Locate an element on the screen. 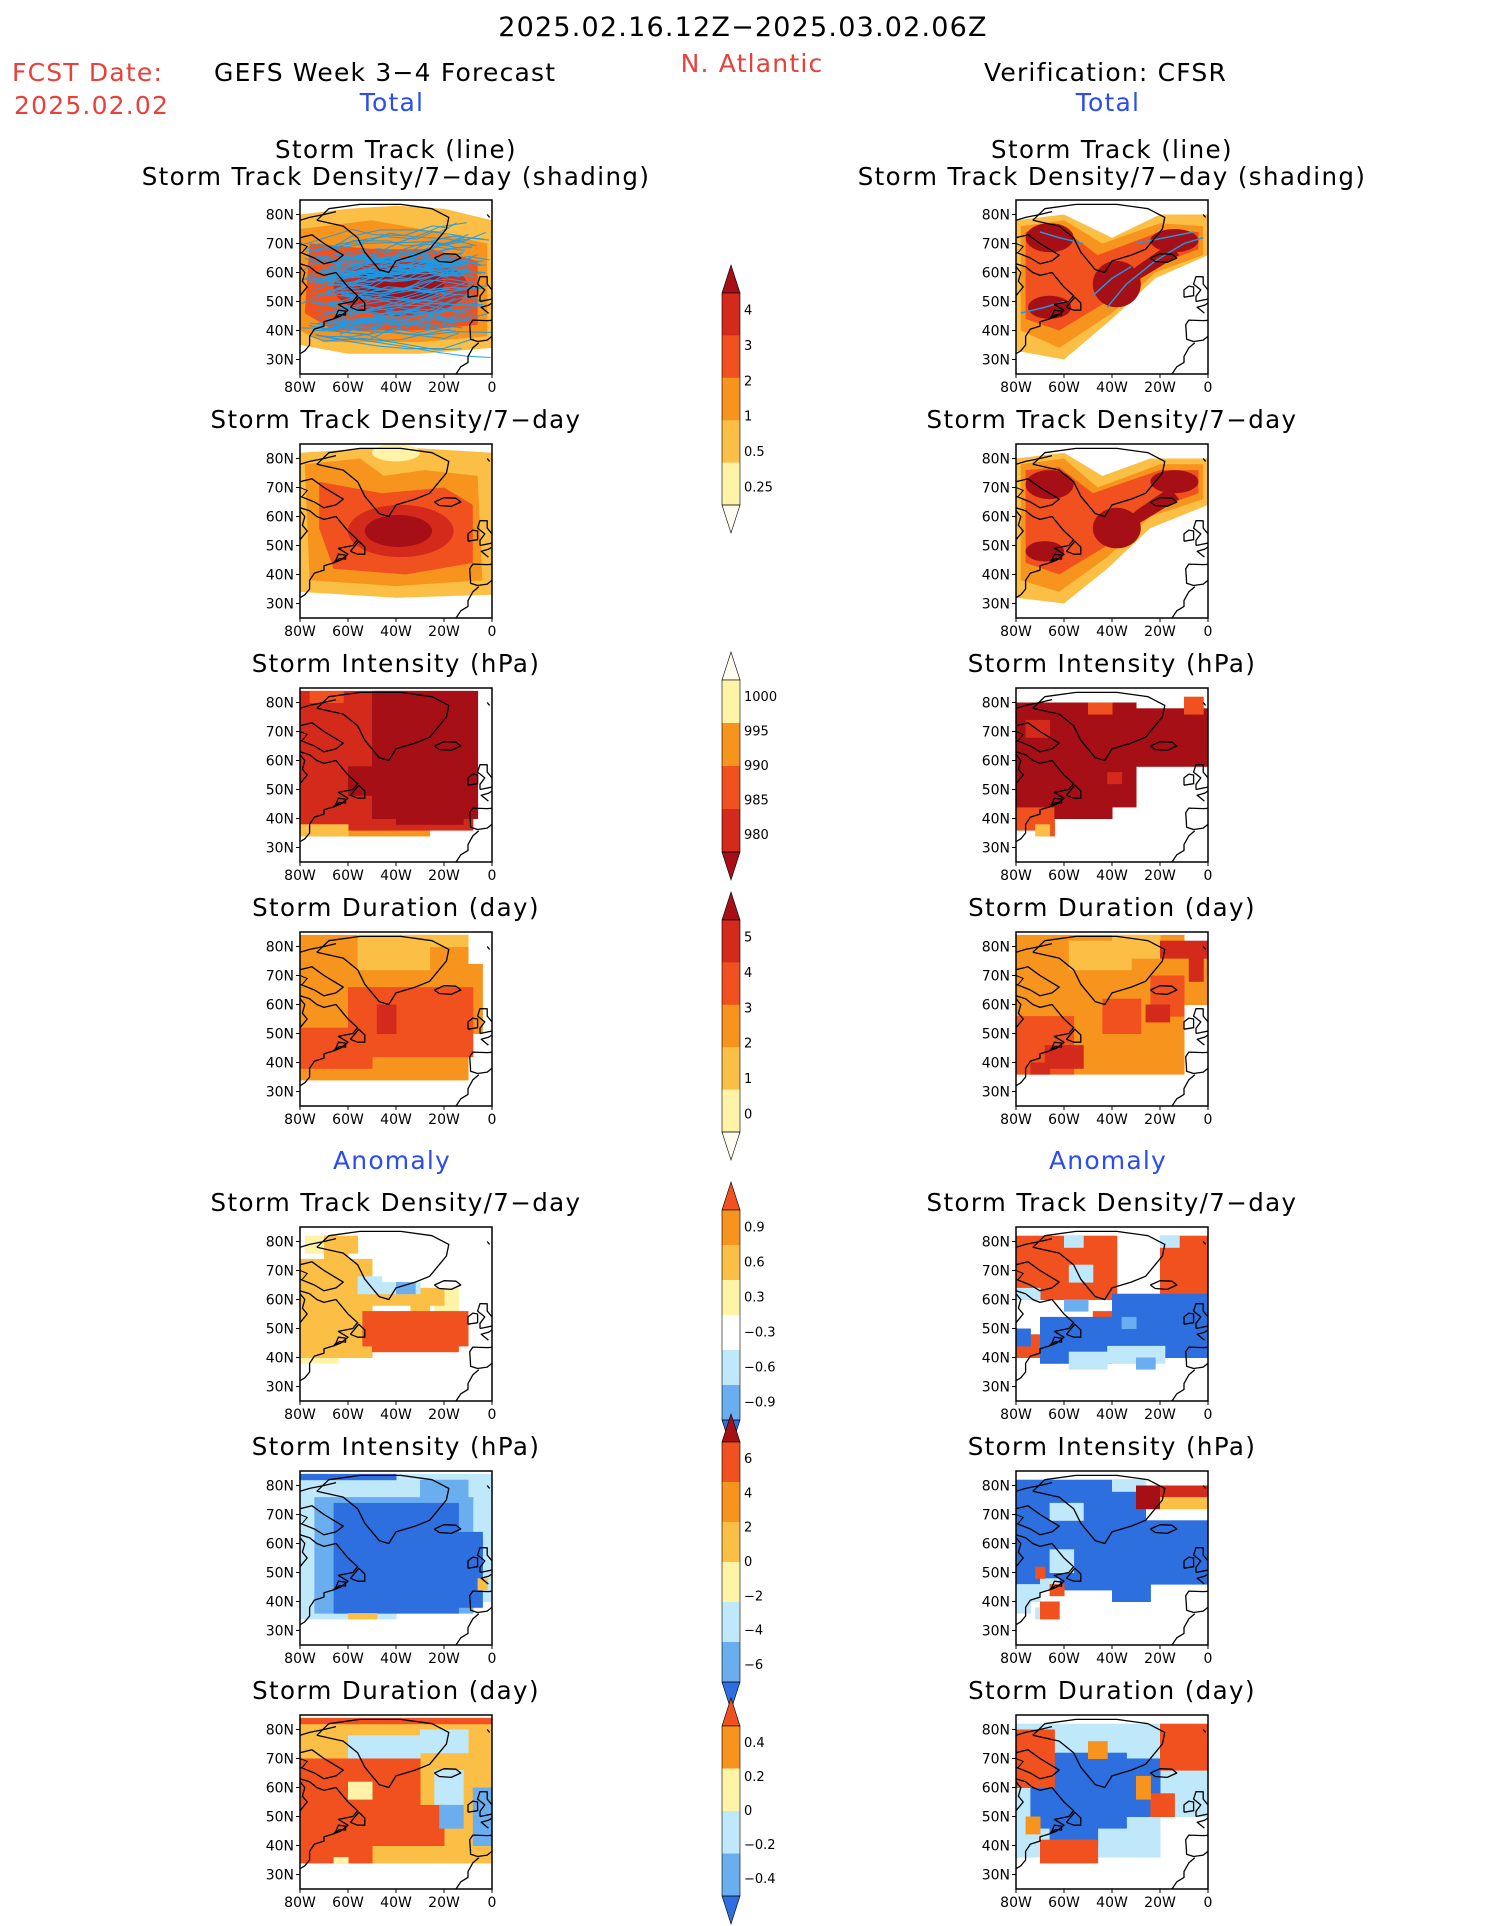 This screenshot has height=1926, width=1487. colorbar-tick-label: 995 is located at coordinates (756, 732).